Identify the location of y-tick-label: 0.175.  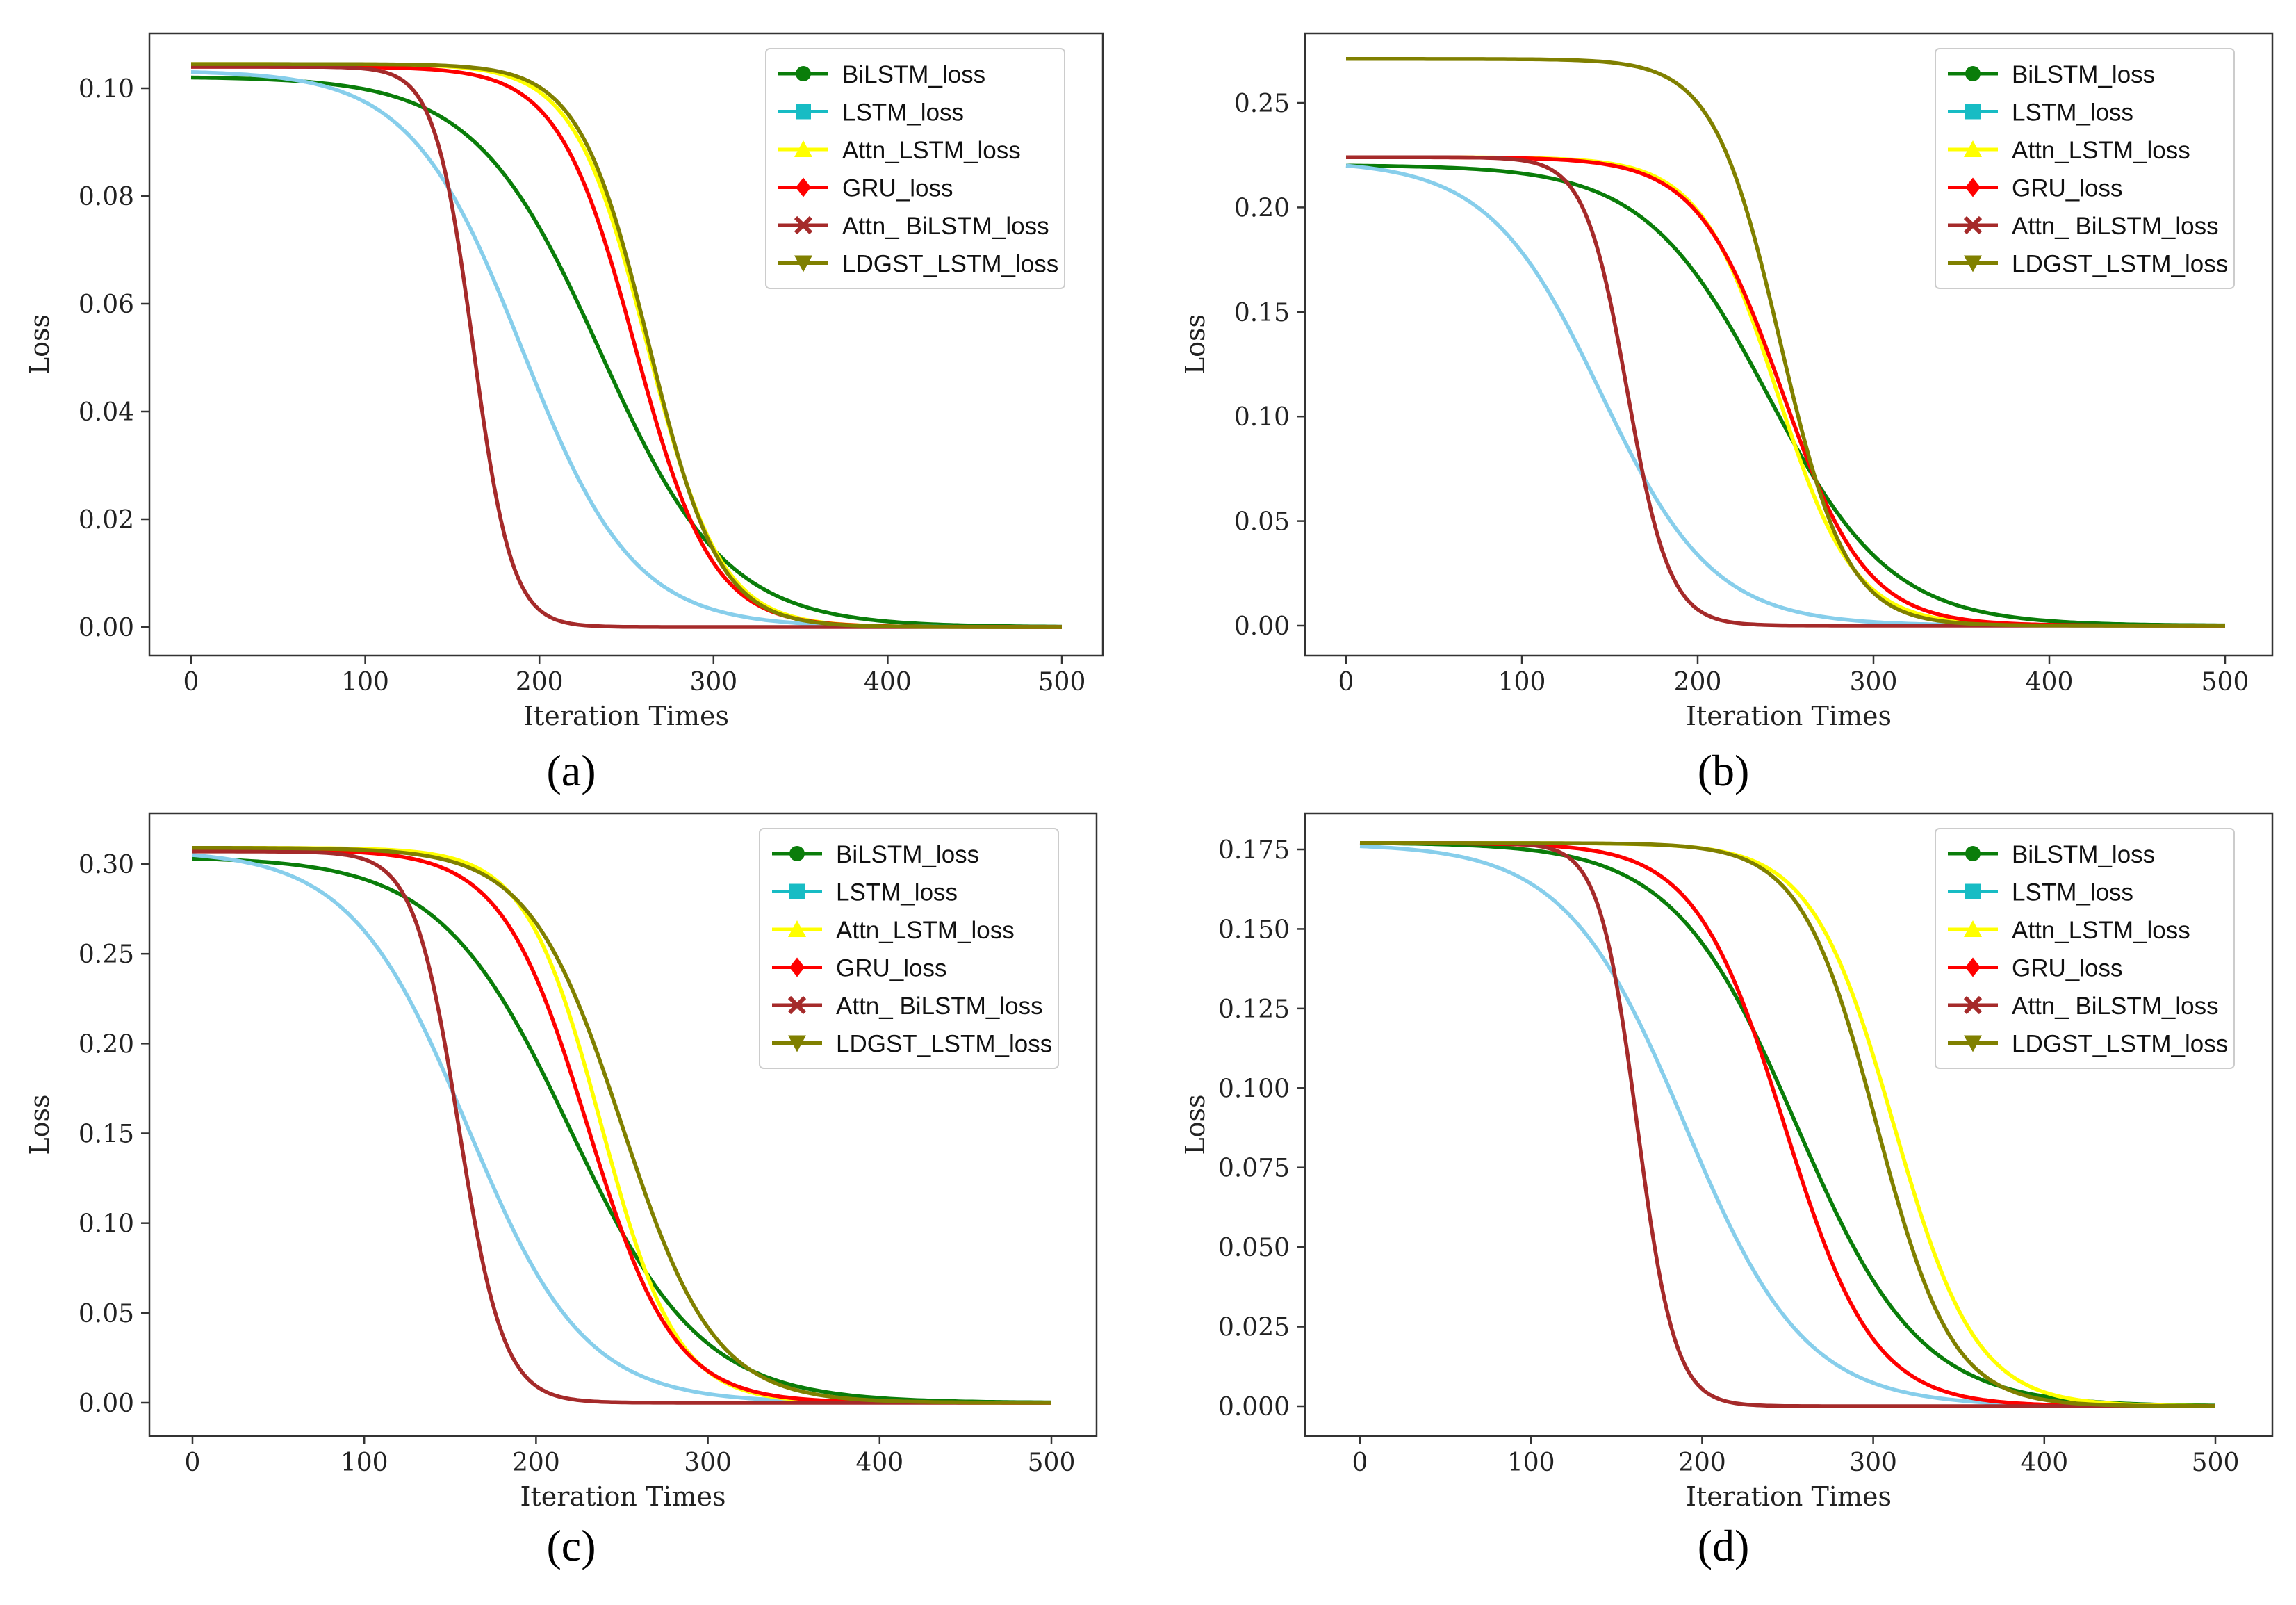
(1254, 850).